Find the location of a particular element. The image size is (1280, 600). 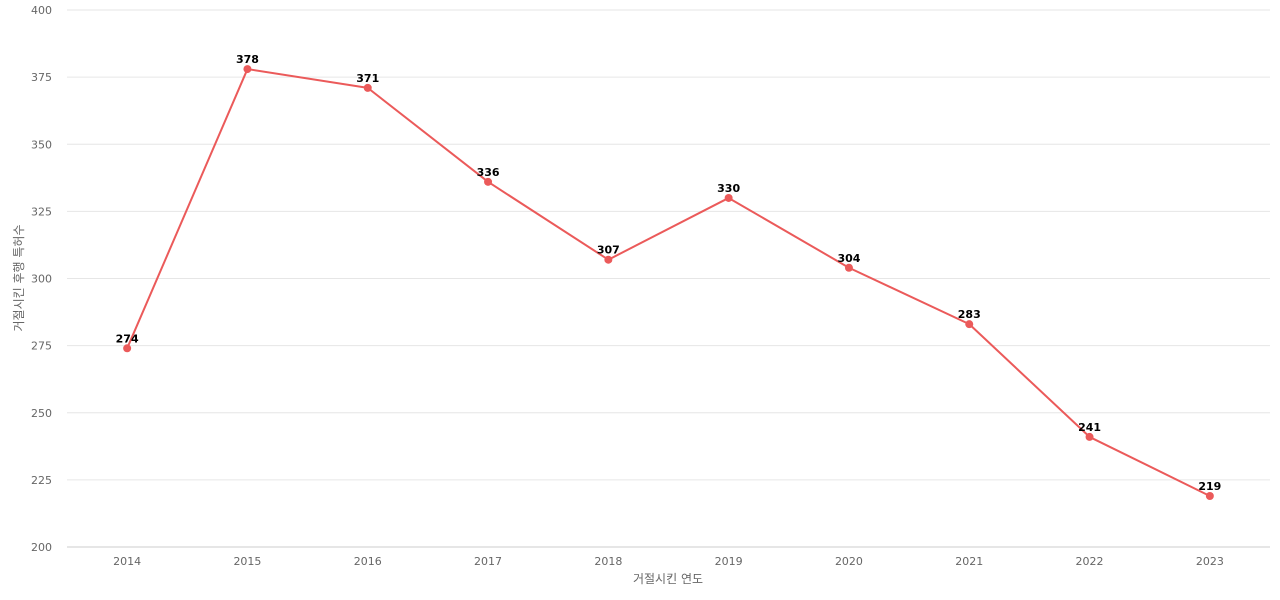

y-tick-label: 200 is located at coordinates (41, 547).